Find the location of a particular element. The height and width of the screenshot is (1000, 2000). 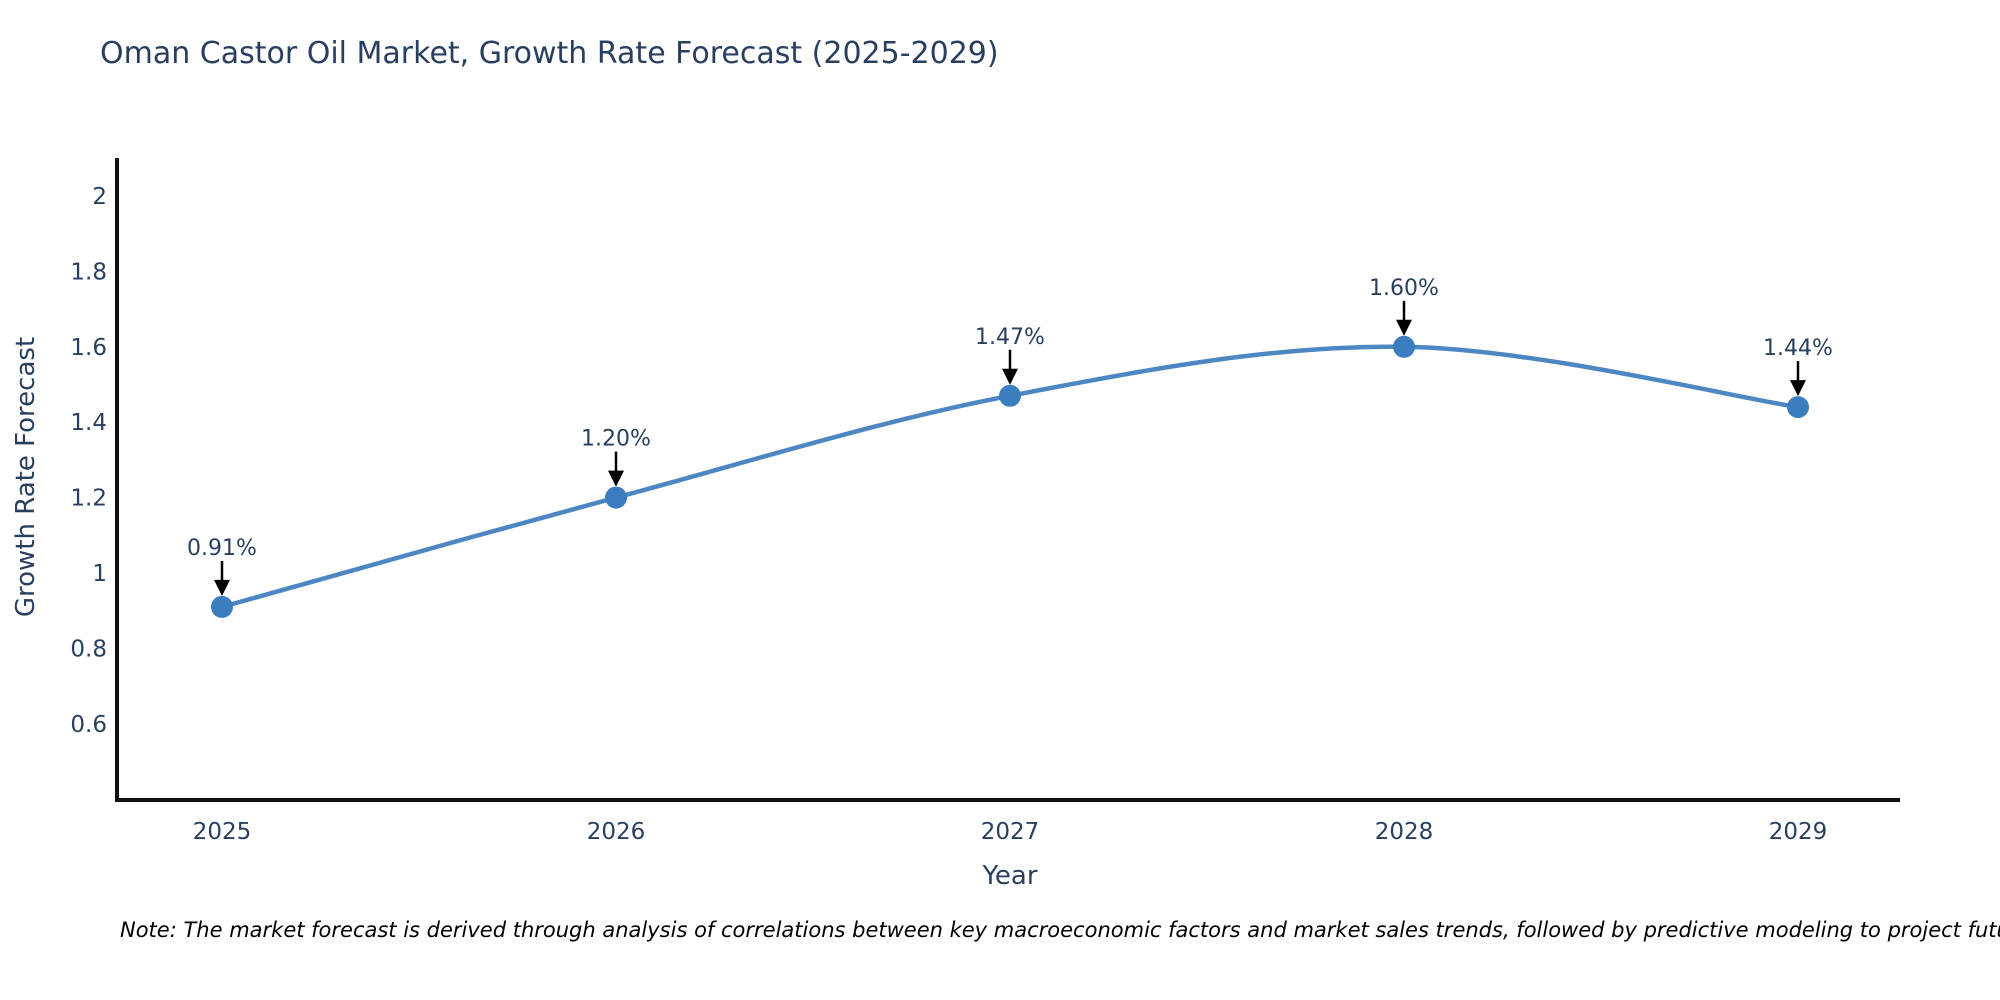

data-point-2025 is located at coordinates (222, 606).